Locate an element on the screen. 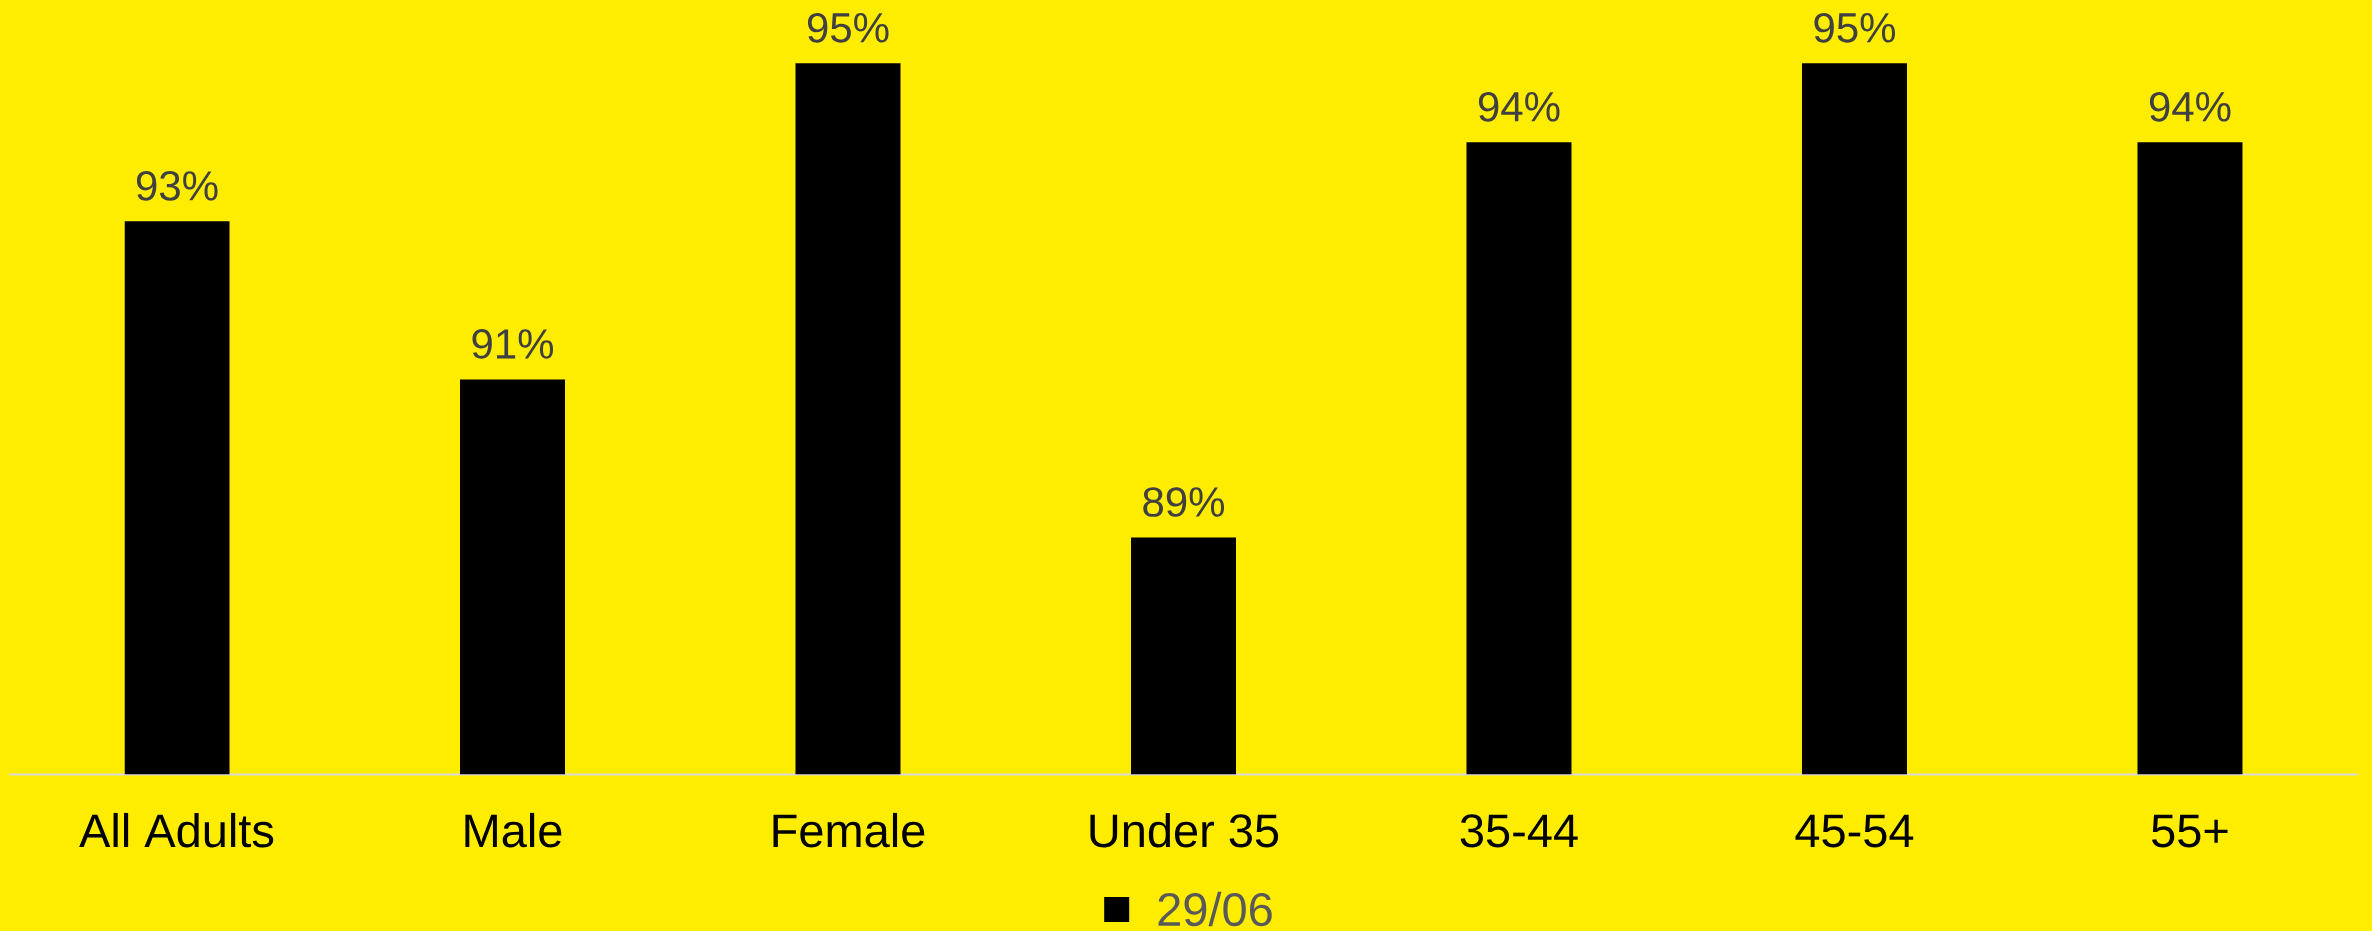  x-tick-label: 55+ is located at coordinates (2190, 831).